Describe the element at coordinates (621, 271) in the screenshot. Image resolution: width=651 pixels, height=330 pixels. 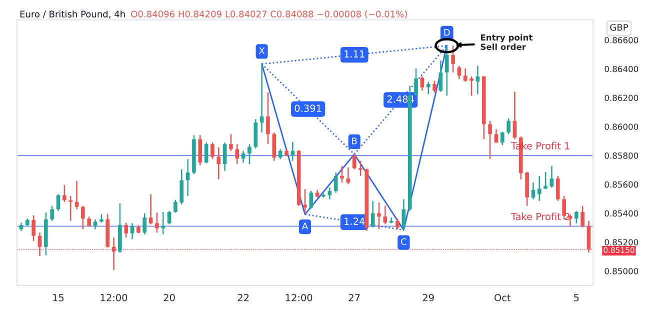
I see `y-tick-label: 0.85000` at that location.